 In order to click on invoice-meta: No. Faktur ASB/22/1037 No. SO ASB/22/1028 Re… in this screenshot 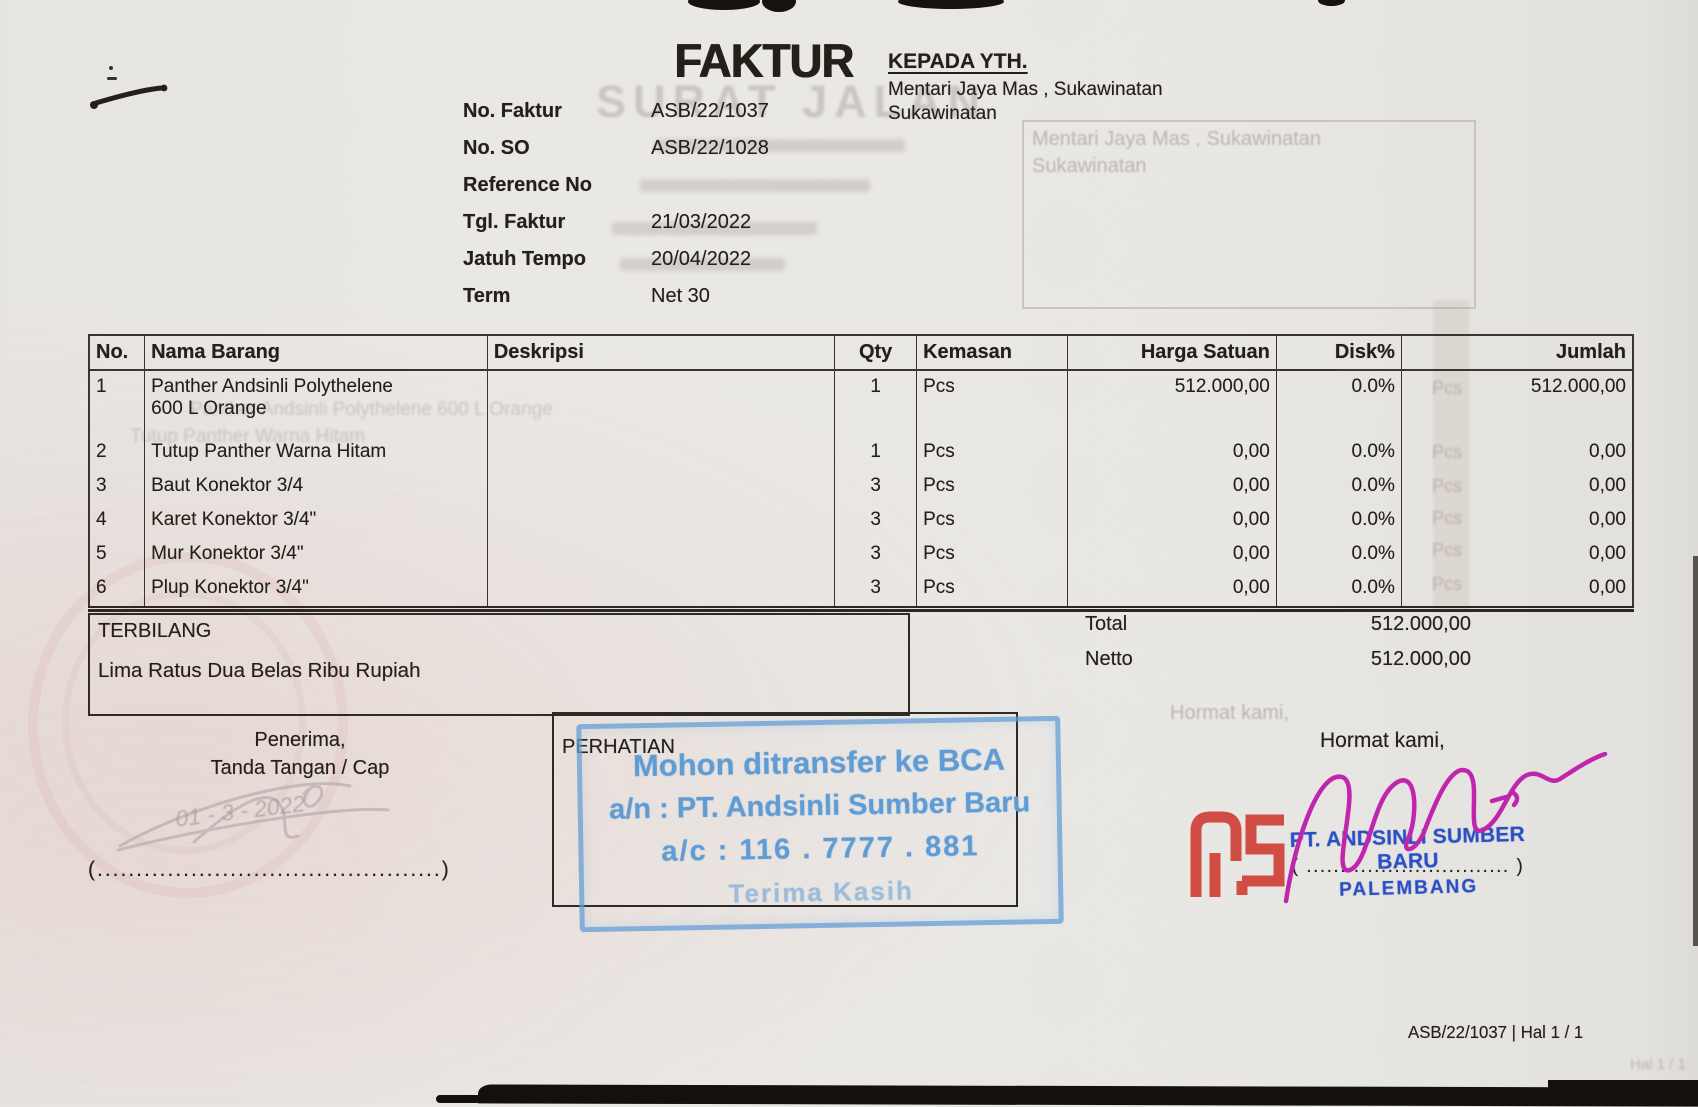, I will do `click(673, 211)`.